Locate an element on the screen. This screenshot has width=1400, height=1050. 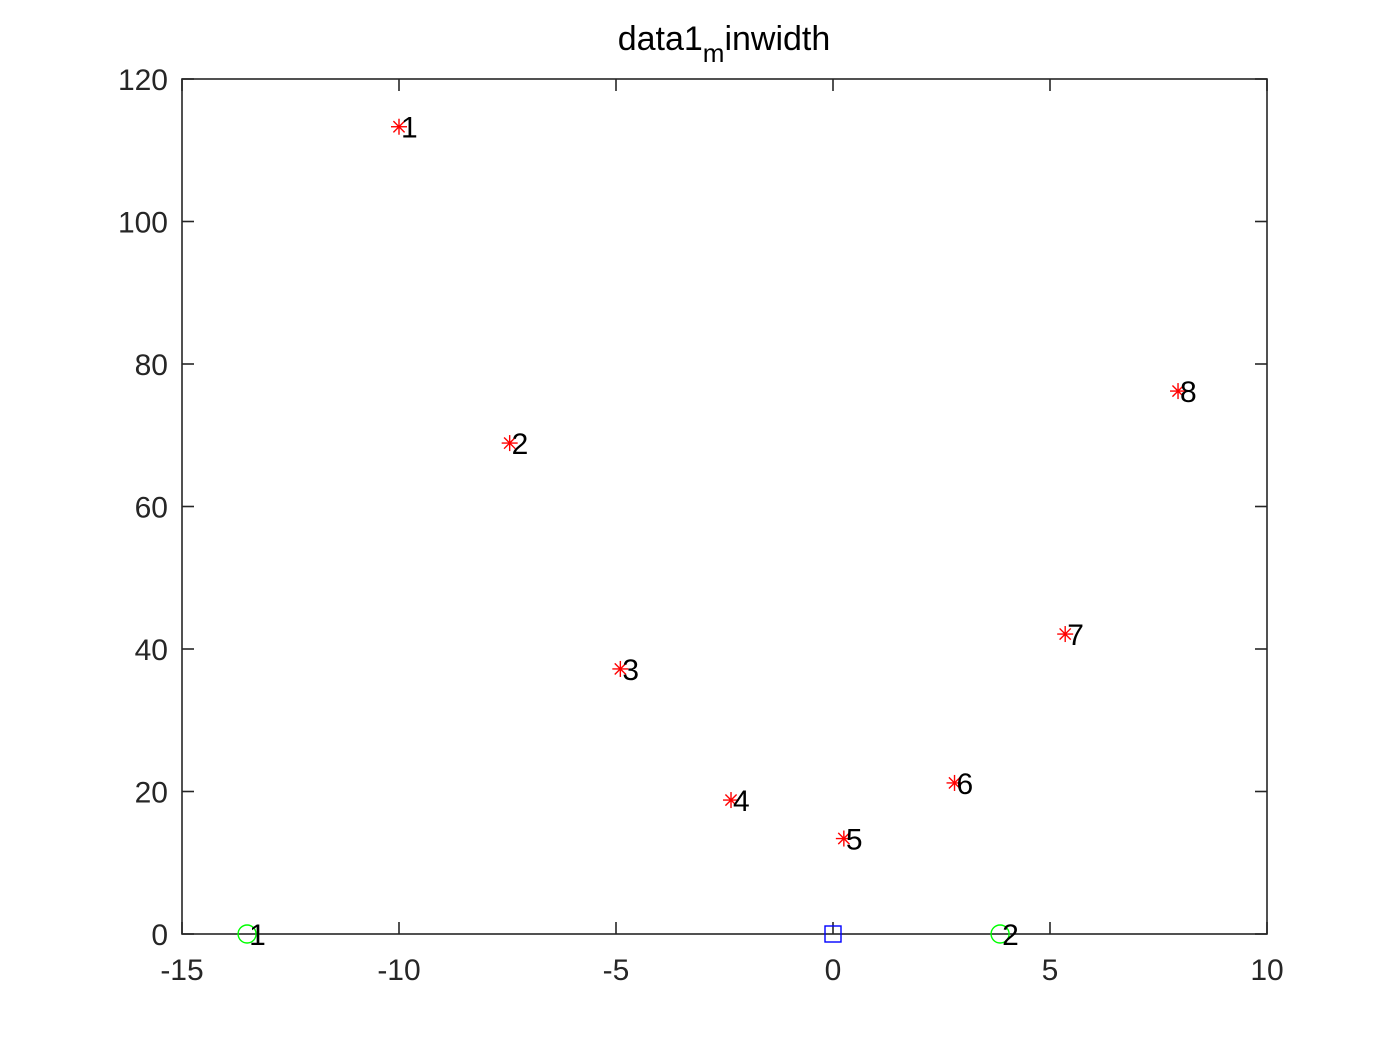
point-label: 7 is located at coordinates (1075, 635).